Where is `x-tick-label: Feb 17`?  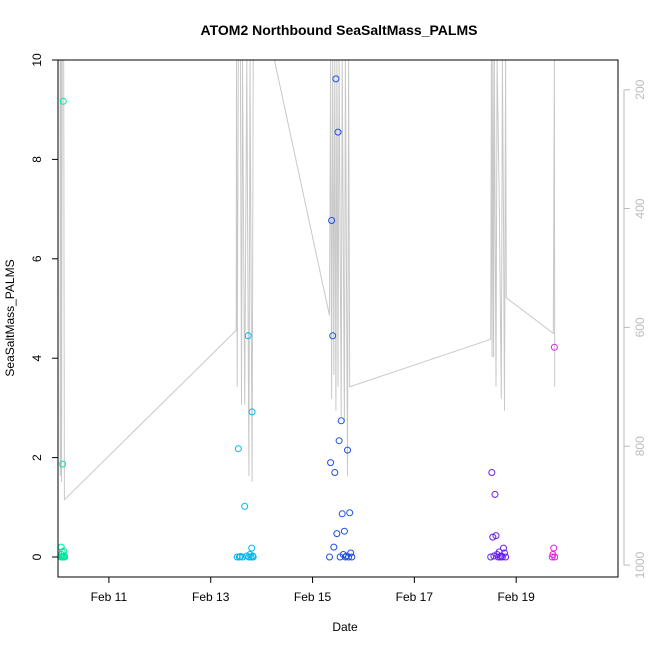 x-tick-label: Feb 17 is located at coordinates (415, 597).